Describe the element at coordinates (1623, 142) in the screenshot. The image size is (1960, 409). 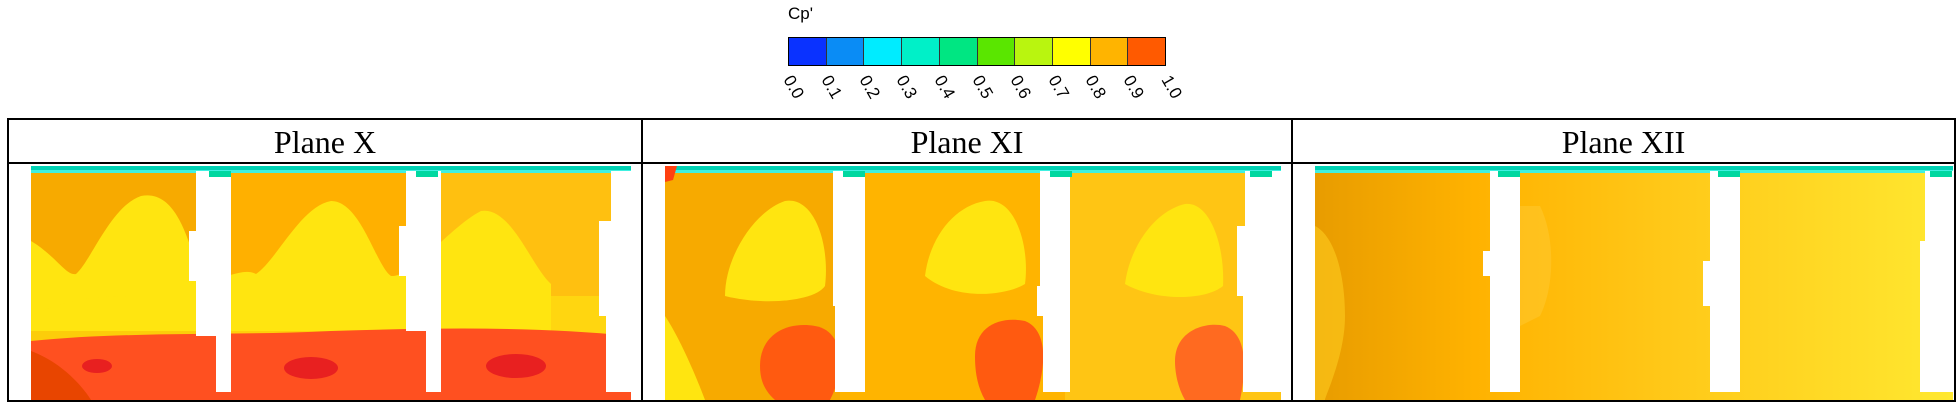
I see `panel-title-plane-xii: Plane XII` at that location.